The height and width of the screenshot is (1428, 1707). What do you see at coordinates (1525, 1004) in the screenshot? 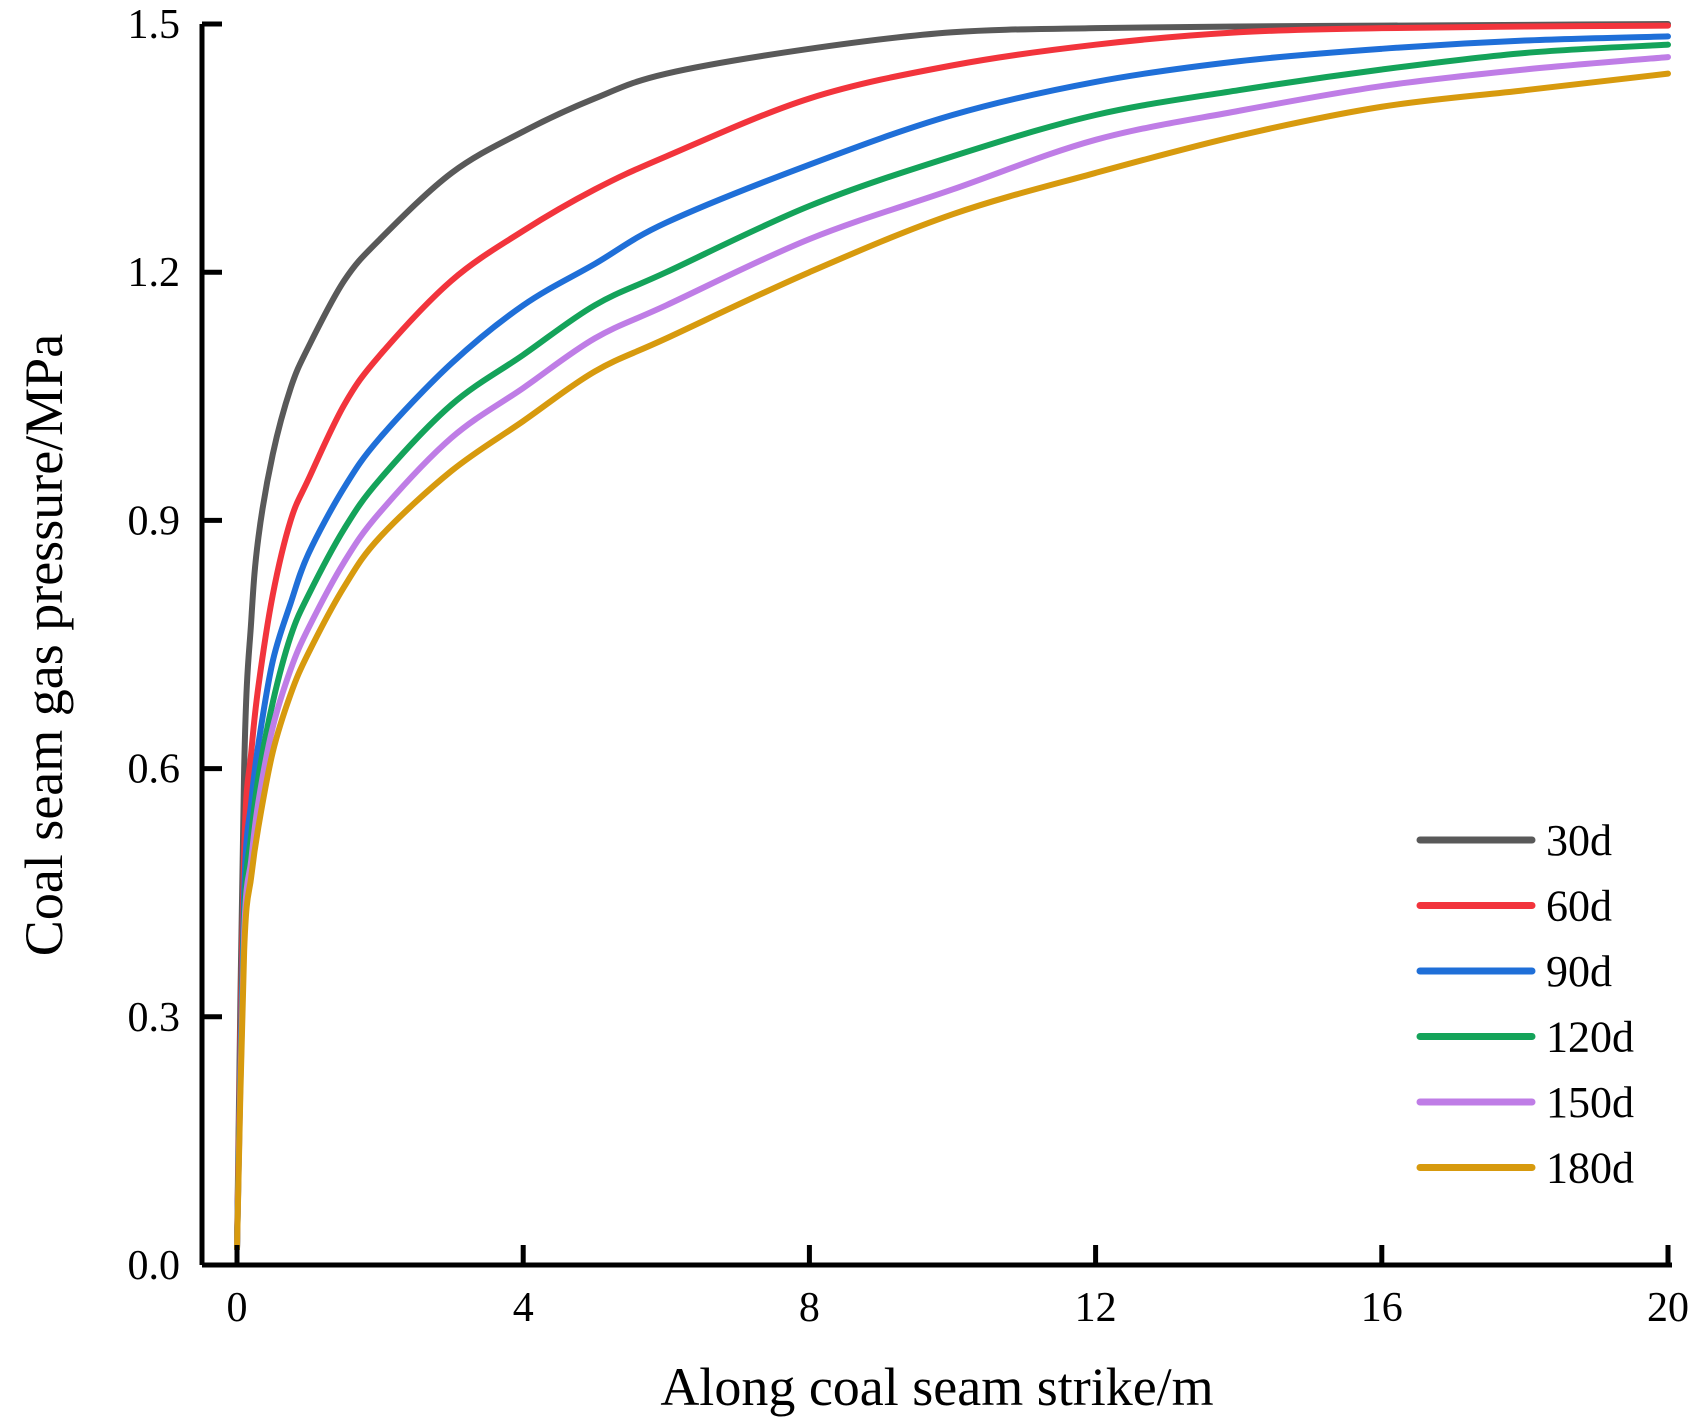
I see `legend: 30d 60d 90d 120d 150d 180d` at bounding box center [1525, 1004].